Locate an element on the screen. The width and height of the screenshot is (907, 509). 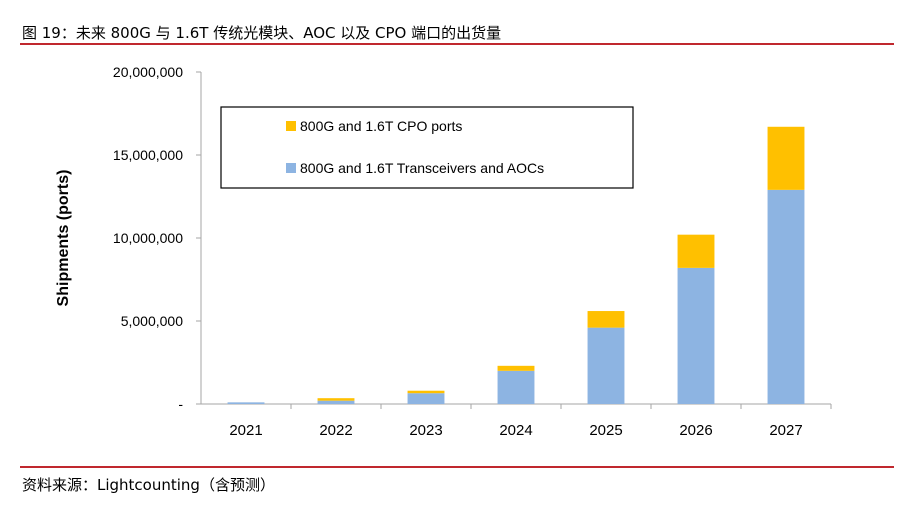
x-tick-label: 2024 is located at coordinates (515, 430).